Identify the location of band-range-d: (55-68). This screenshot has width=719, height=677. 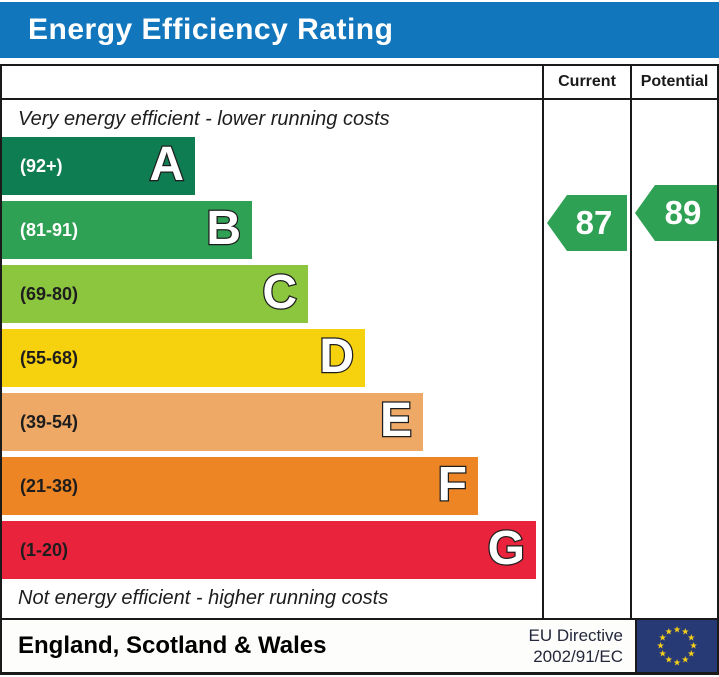
(49, 357).